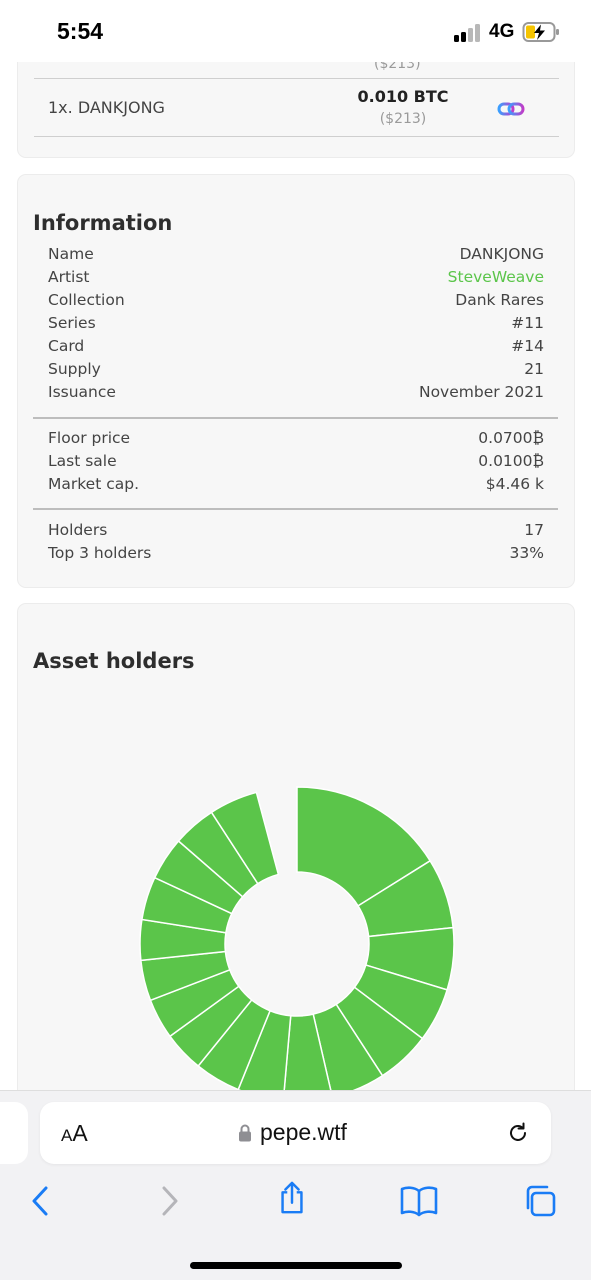 Image resolution: width=591 pixels, height=1280 pixels. I want to click on detail-label: Issuance, so click(82, 392).